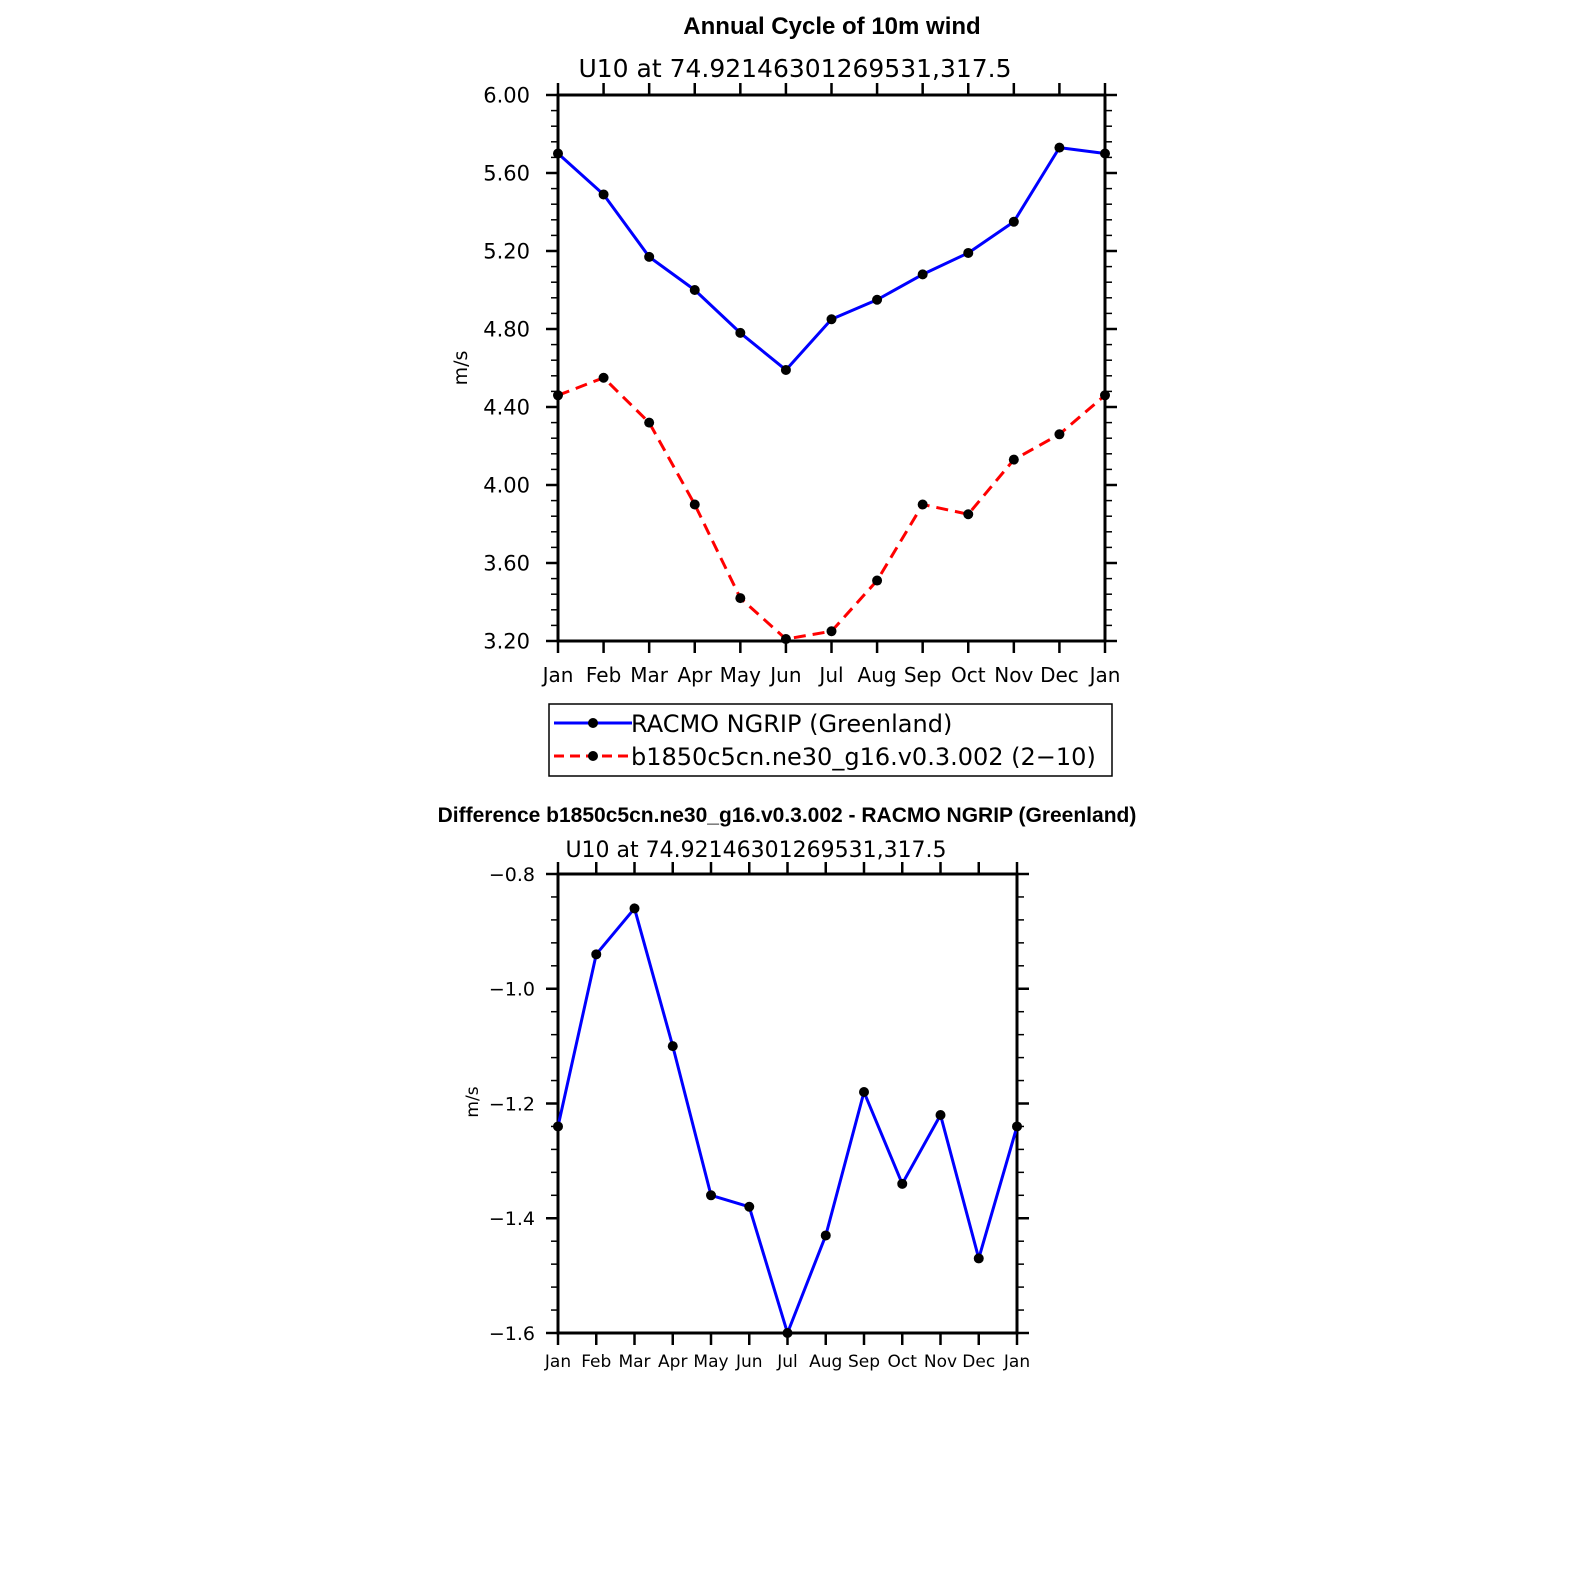 The height and width of the screenshot is (1574, 1574). I want to click on y-tick-label: −1.0, so click(512, 990).